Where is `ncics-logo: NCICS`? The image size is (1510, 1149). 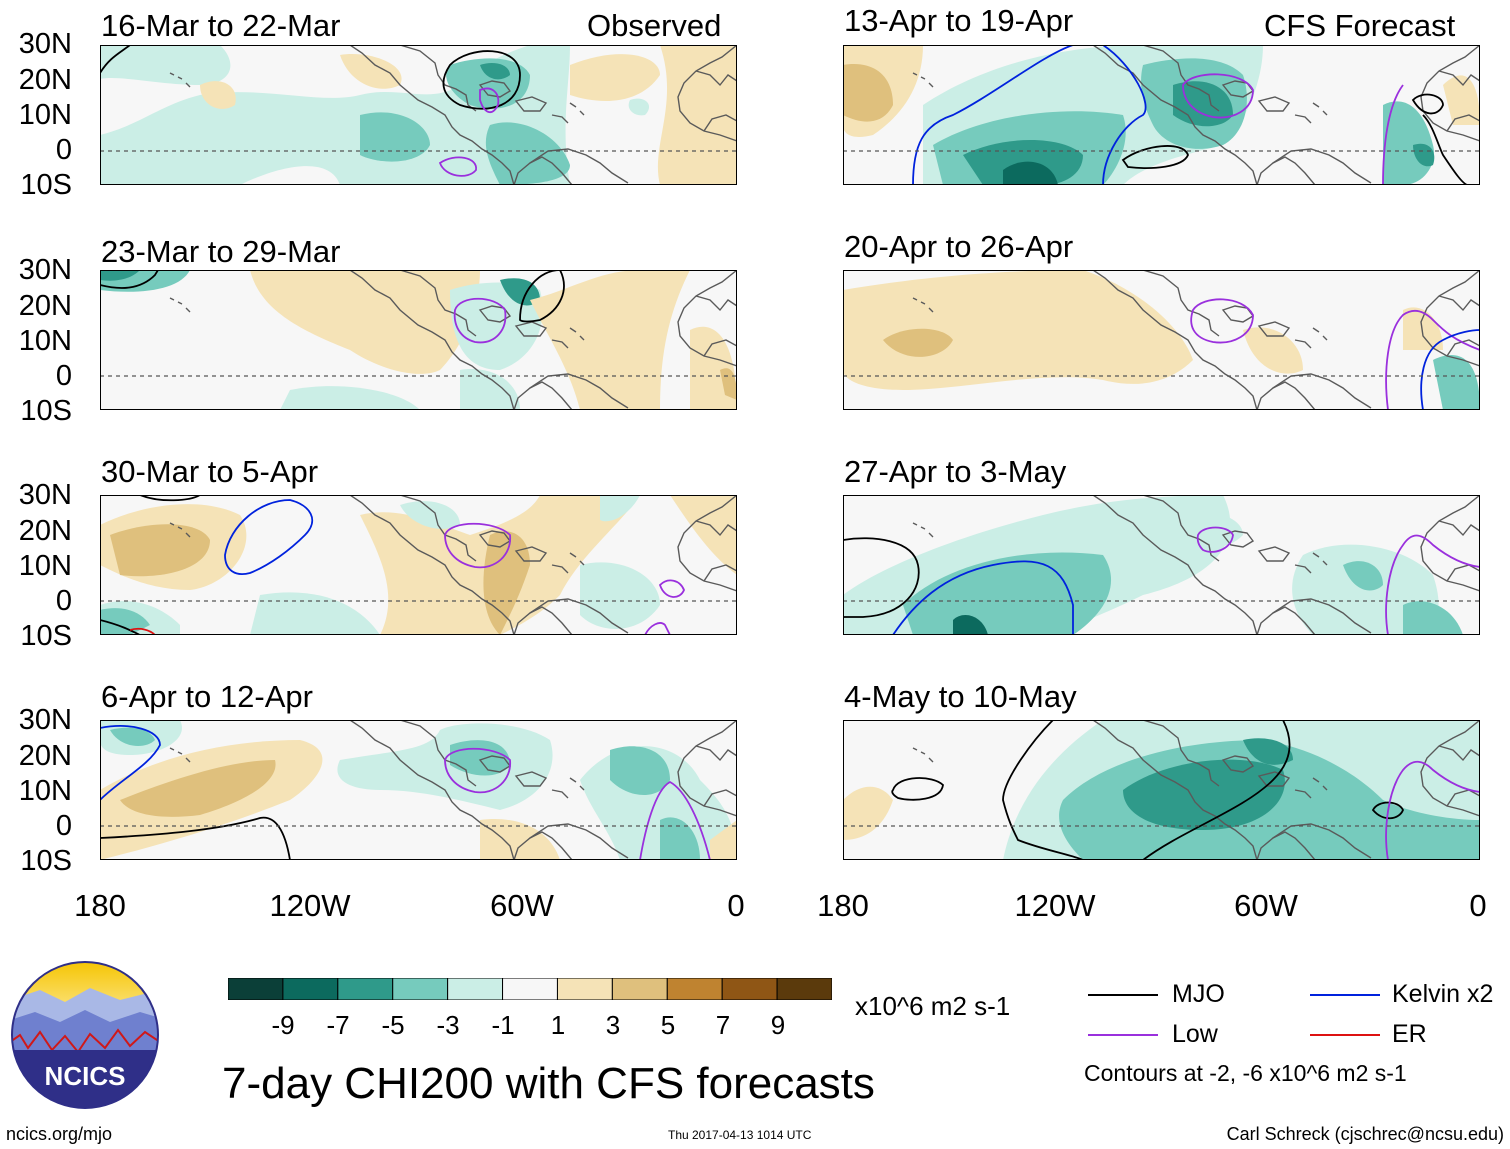
ncics-logo: NCICS is located at coordinates (85, 1035).